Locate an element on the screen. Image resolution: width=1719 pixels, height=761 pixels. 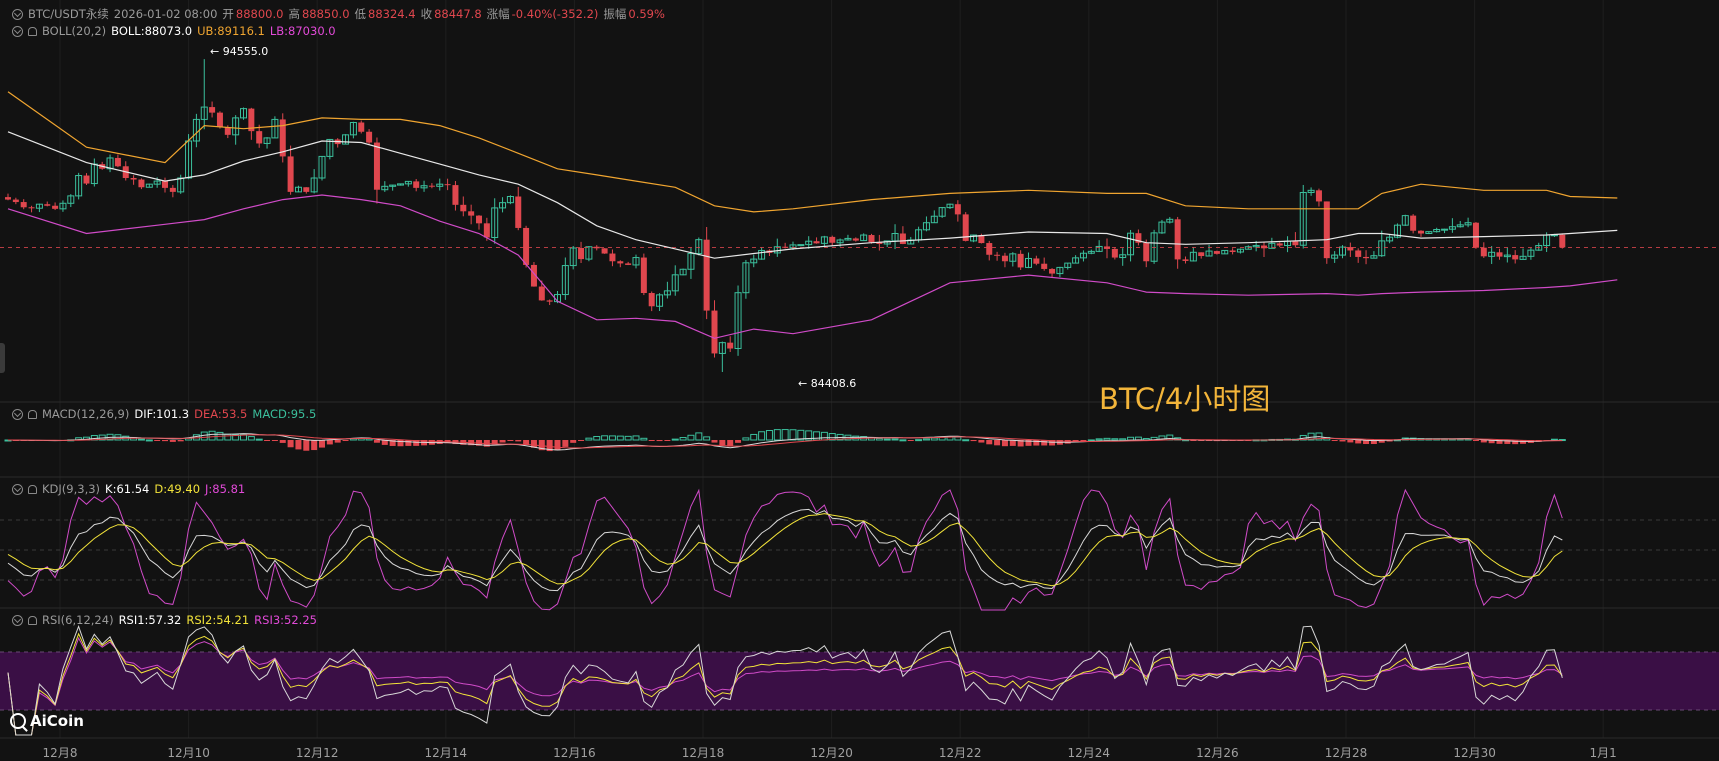
macd-collapse-icon is located at coordinates (17, 414).